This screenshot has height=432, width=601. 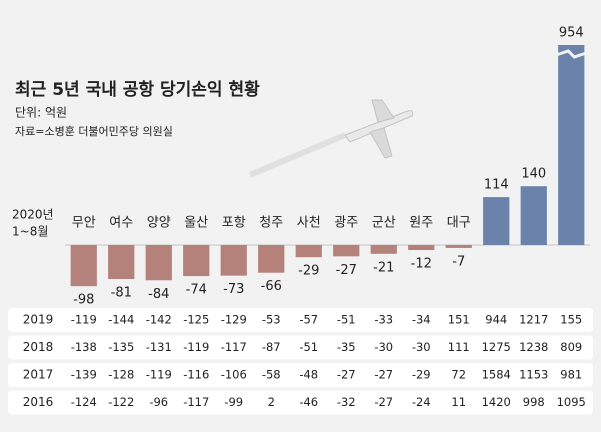 What do you see at coordinates (94, 131) in the screenshot?
I see `source: 자료=소병훈 더불어민주당 의원실` at bounding box center [94, 131].